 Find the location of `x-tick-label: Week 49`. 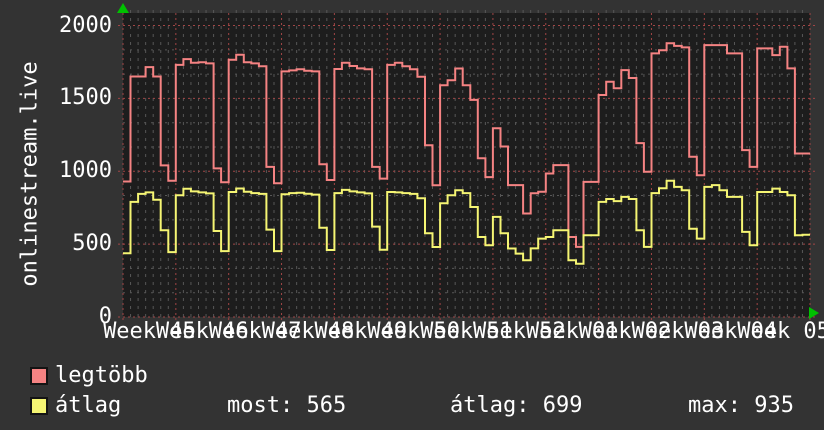

x-tick-label: Week 49 is located at coordinates (361, 331).